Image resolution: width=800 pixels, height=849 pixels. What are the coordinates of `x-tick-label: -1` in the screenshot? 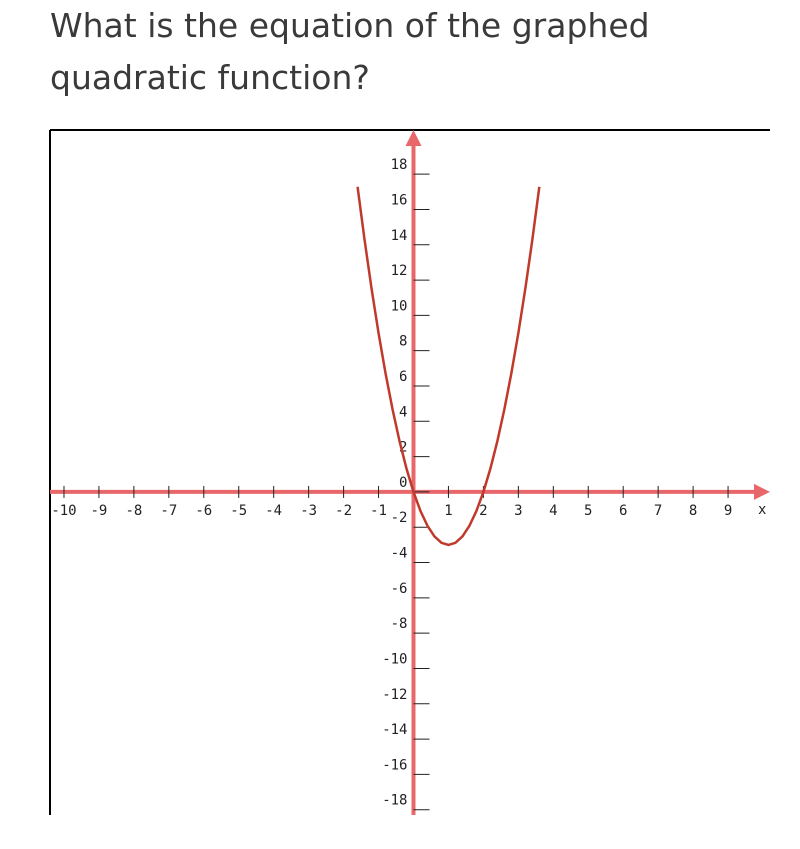 It's located at (378, 511).